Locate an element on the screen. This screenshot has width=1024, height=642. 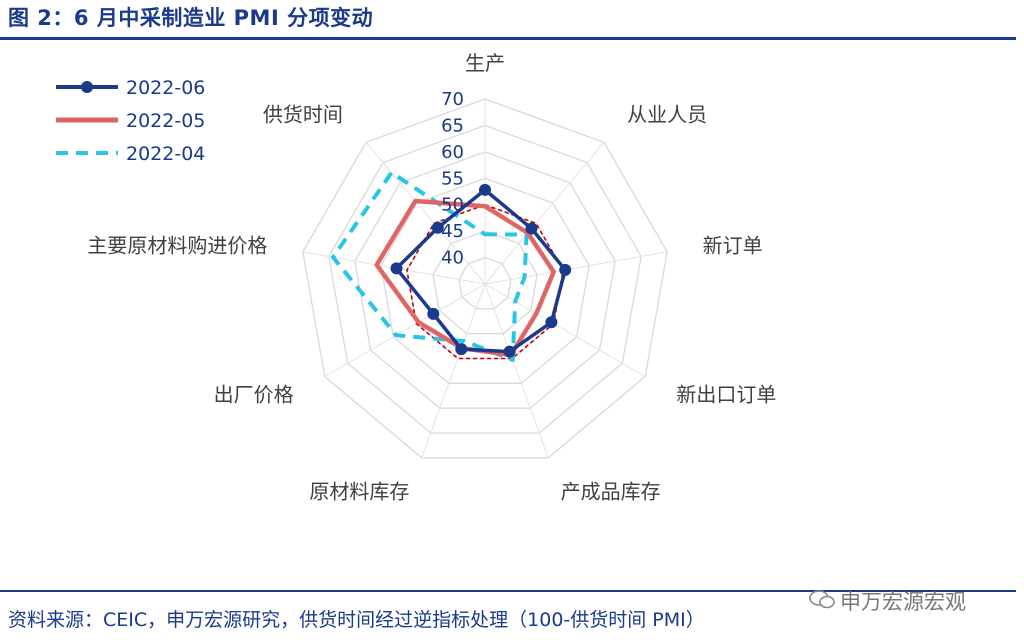
category-label-7: 主要原材料购进价格 is located at coordinates (177, 246).